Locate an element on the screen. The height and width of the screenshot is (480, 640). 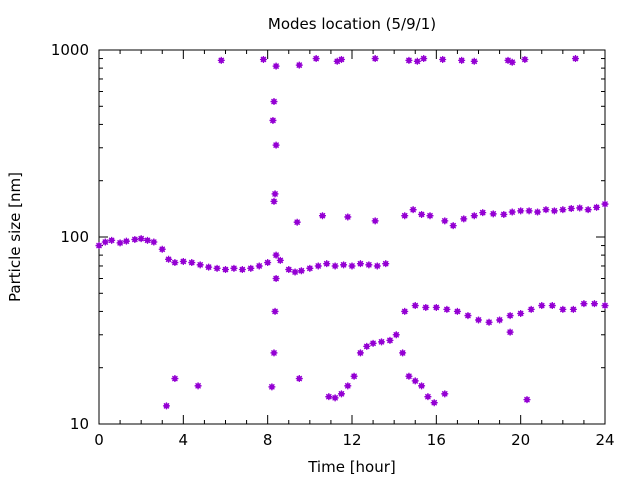
x-tick-label: 4 is located at coordinates (184, 440).